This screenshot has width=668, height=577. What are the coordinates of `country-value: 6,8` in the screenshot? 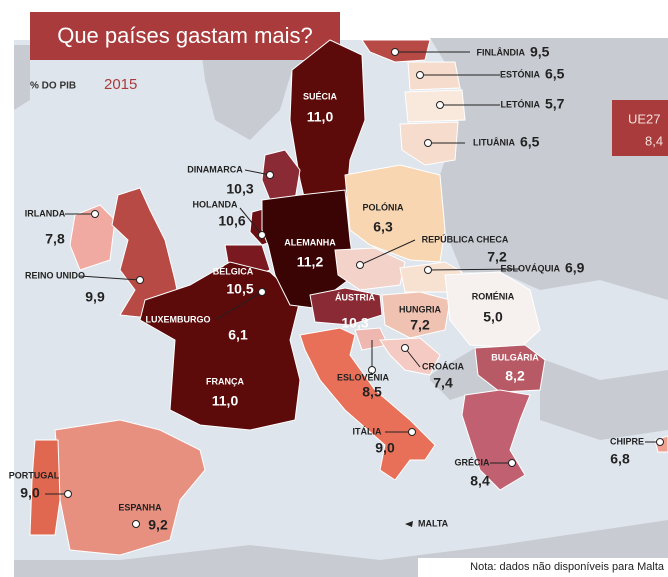 It's located at (620, 459).